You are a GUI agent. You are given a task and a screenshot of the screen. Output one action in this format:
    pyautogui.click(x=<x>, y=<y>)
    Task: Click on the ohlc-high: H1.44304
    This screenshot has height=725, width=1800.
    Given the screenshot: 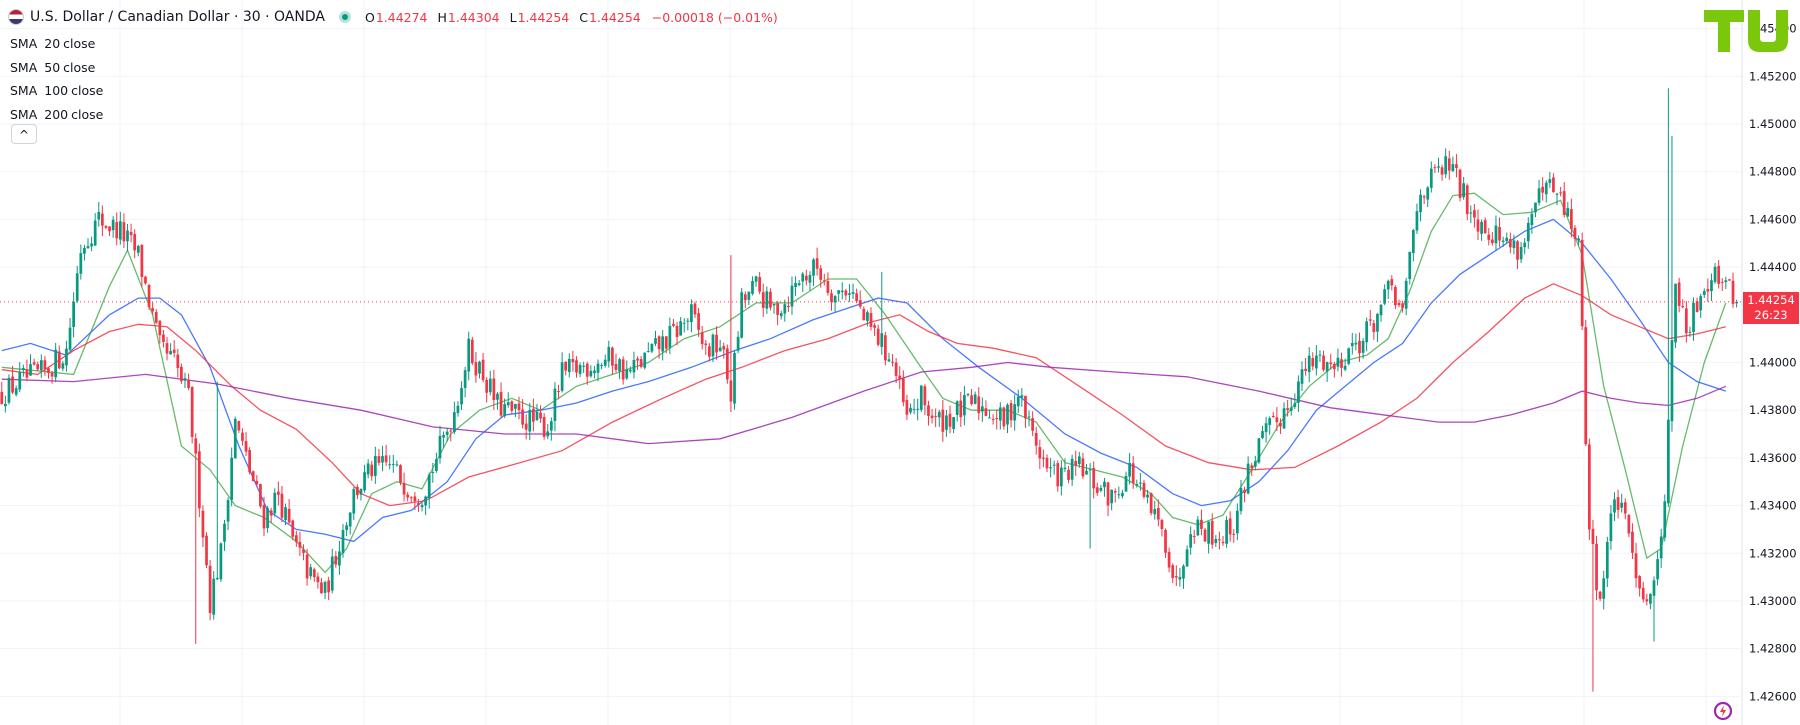 What is the action you would take?
    pyautogui.click(x=468, y=17)
    